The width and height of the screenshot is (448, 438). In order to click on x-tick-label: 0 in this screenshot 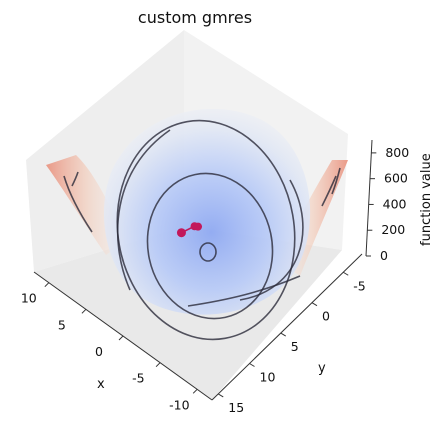, I will do `click(99, 351)`.